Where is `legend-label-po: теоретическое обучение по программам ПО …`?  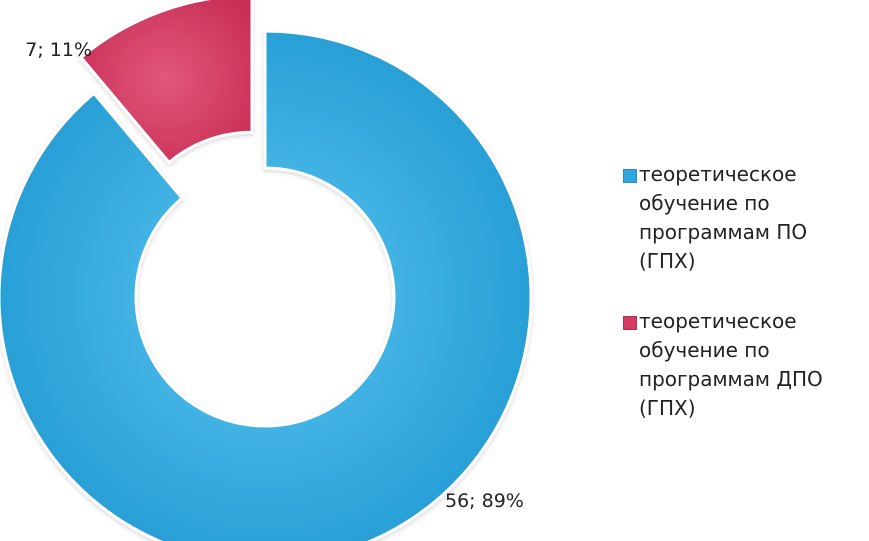
legend-label-po: теоретическое обучение по программам ПО … is located at coordinates (723, 217).